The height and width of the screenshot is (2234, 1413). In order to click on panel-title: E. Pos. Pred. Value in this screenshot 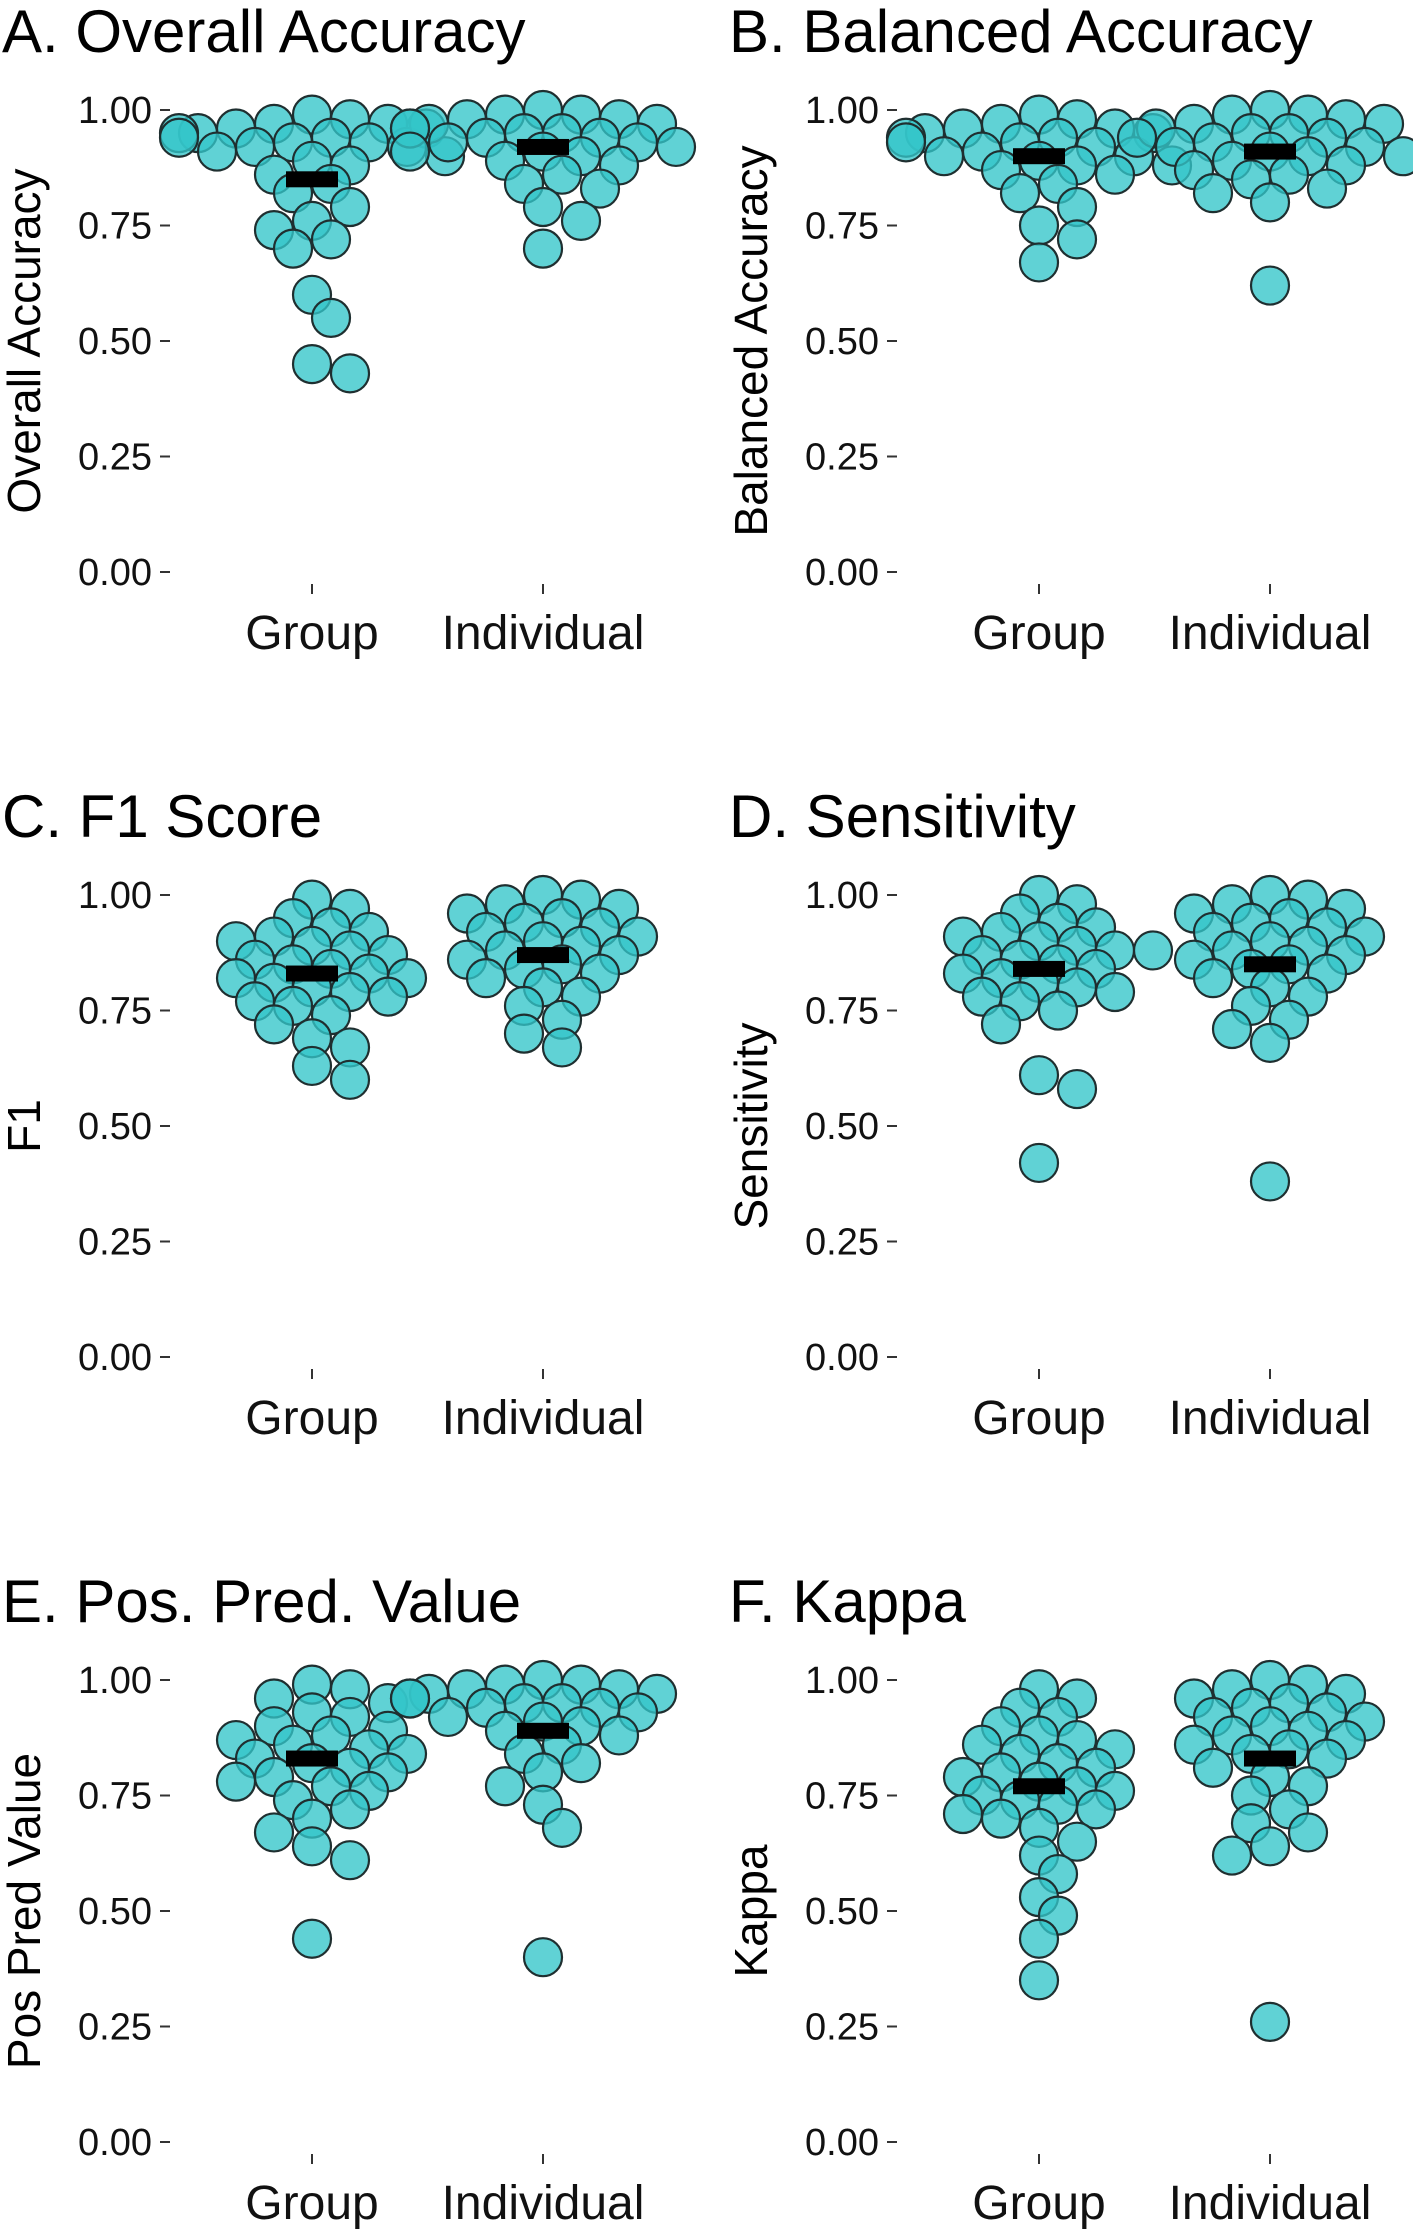, I will do `click(261, 1601)`.